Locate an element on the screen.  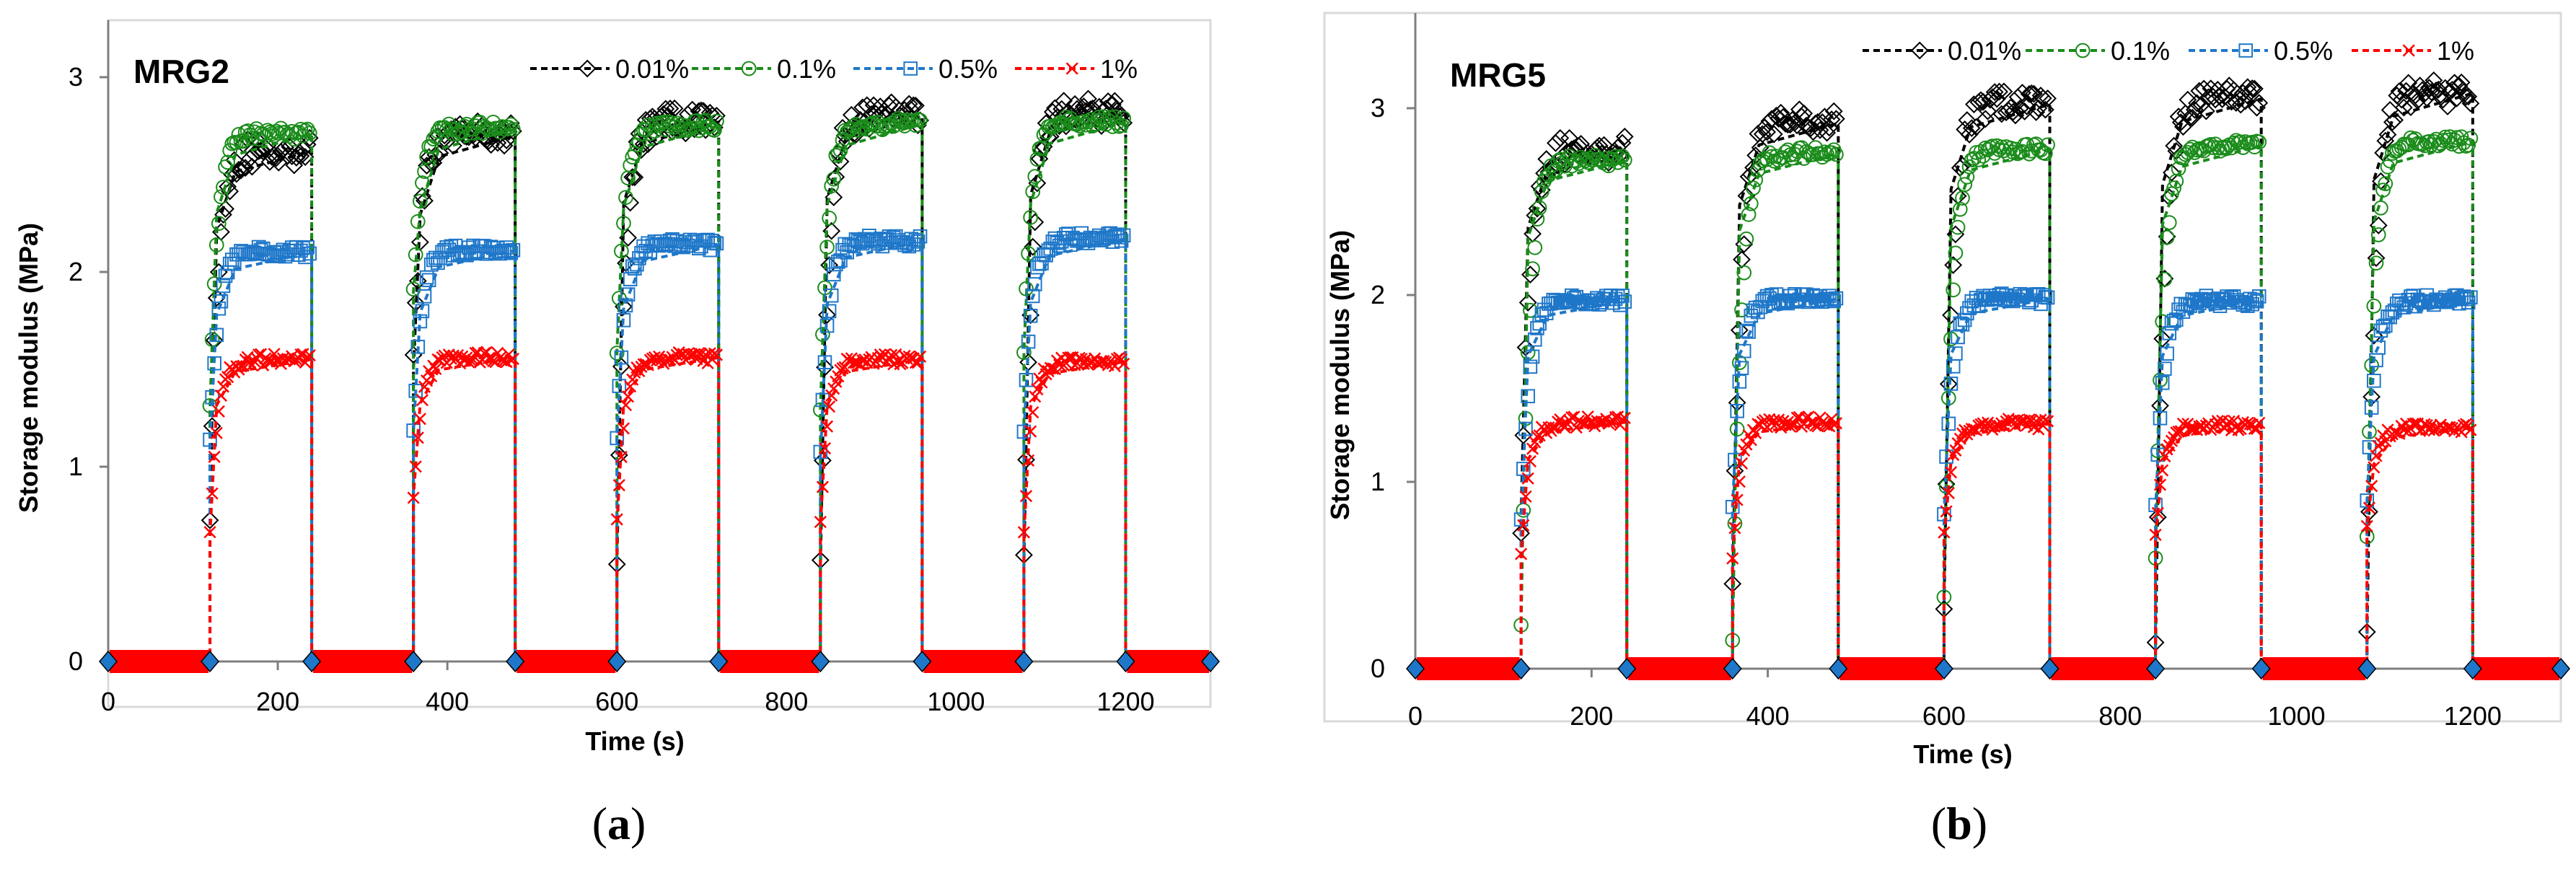
legend-marker is located at coordinates (749, 68).